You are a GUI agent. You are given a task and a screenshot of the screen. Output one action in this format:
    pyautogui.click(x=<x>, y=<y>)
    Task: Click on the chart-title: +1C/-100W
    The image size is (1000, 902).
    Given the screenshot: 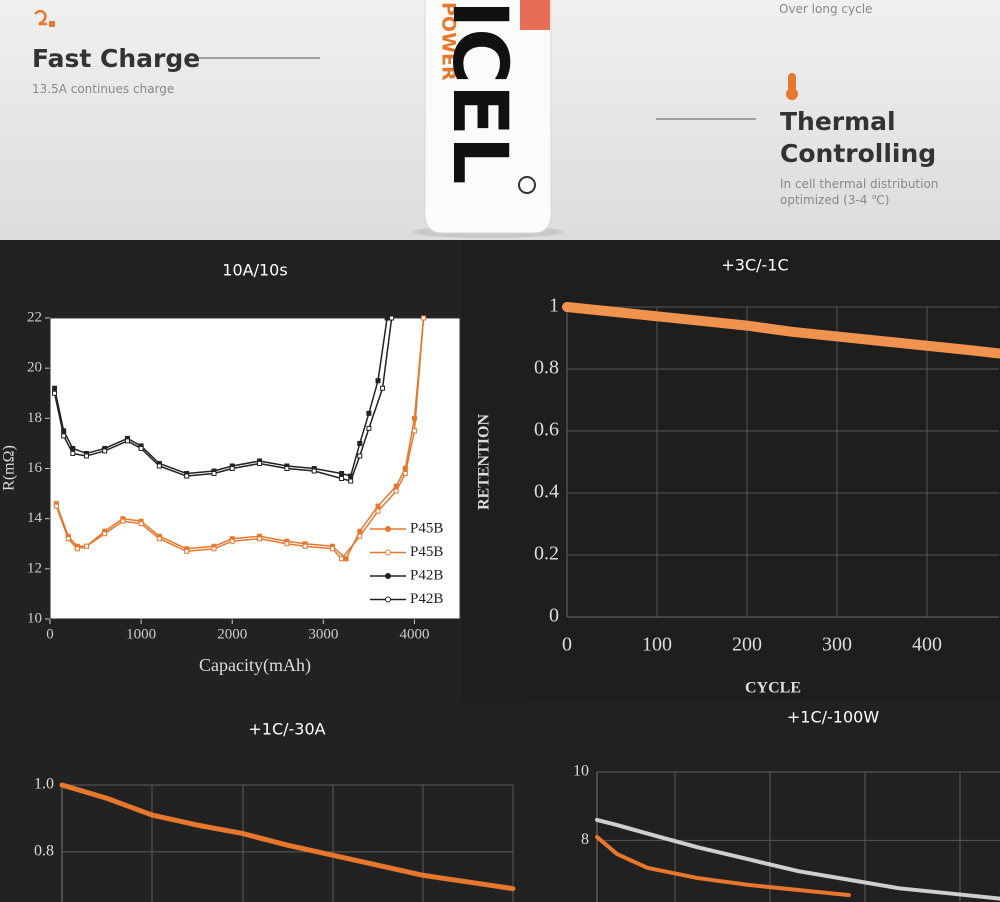 What is the action you would take?
    pyautogui.click(x=833, y=717)
    